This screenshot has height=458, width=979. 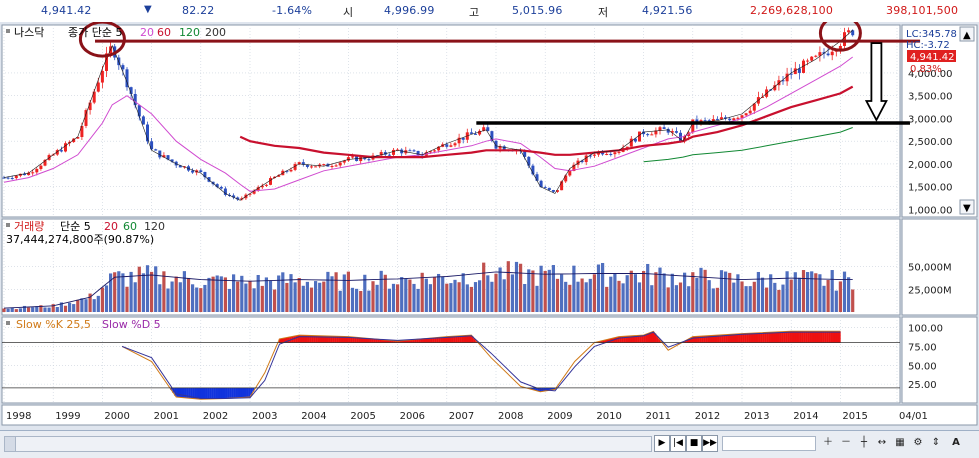 I want to click on first-button: |◀, so click(x=678, y=443).